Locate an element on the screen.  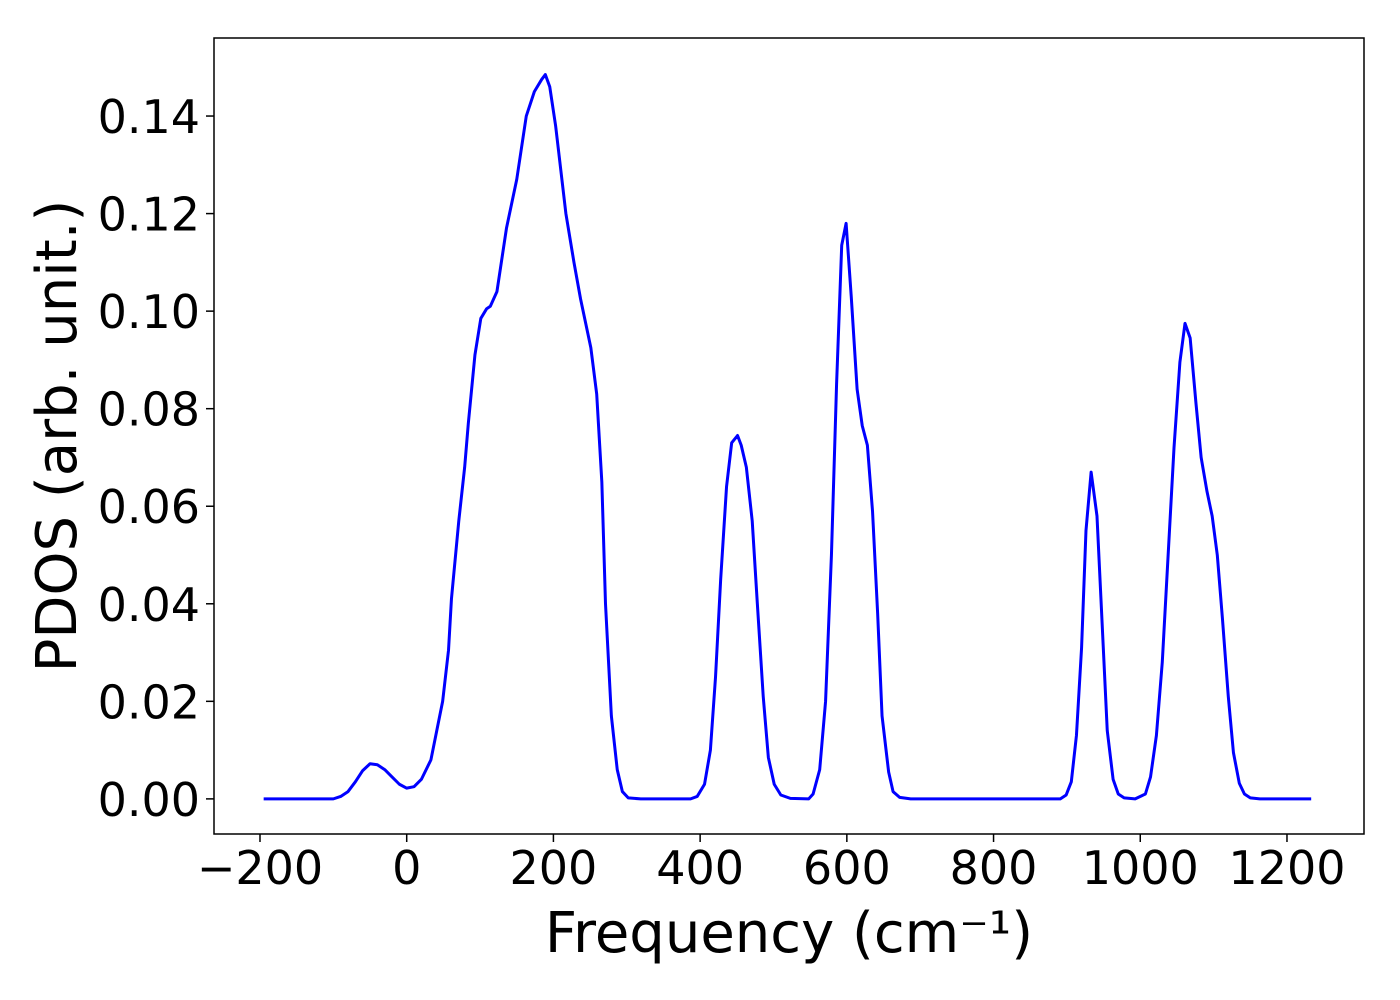
x-tick-label: 0 is located at coordinates (406, 868).